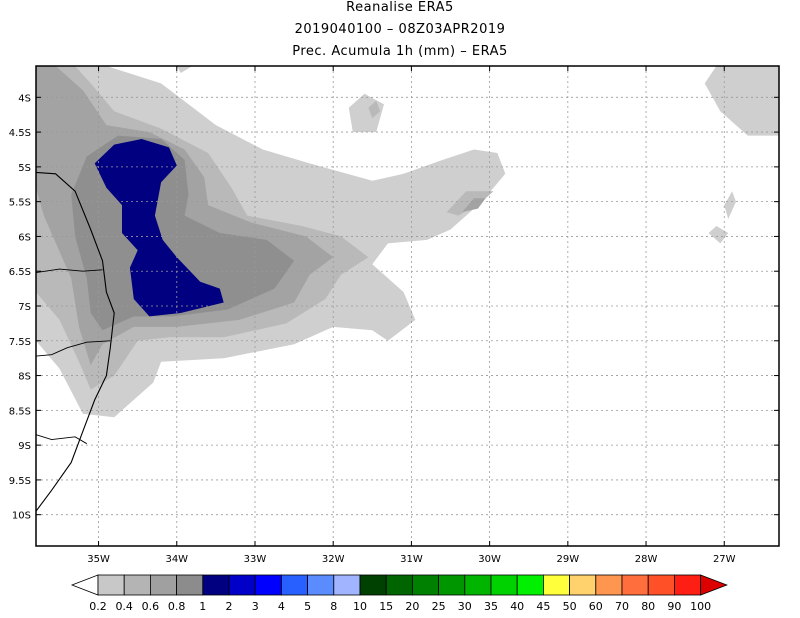 The image size is (800, 618). Describe the element at coordinates (20, 203) in the screenshot. I see `y-tick-label: 5.5S` at that location.